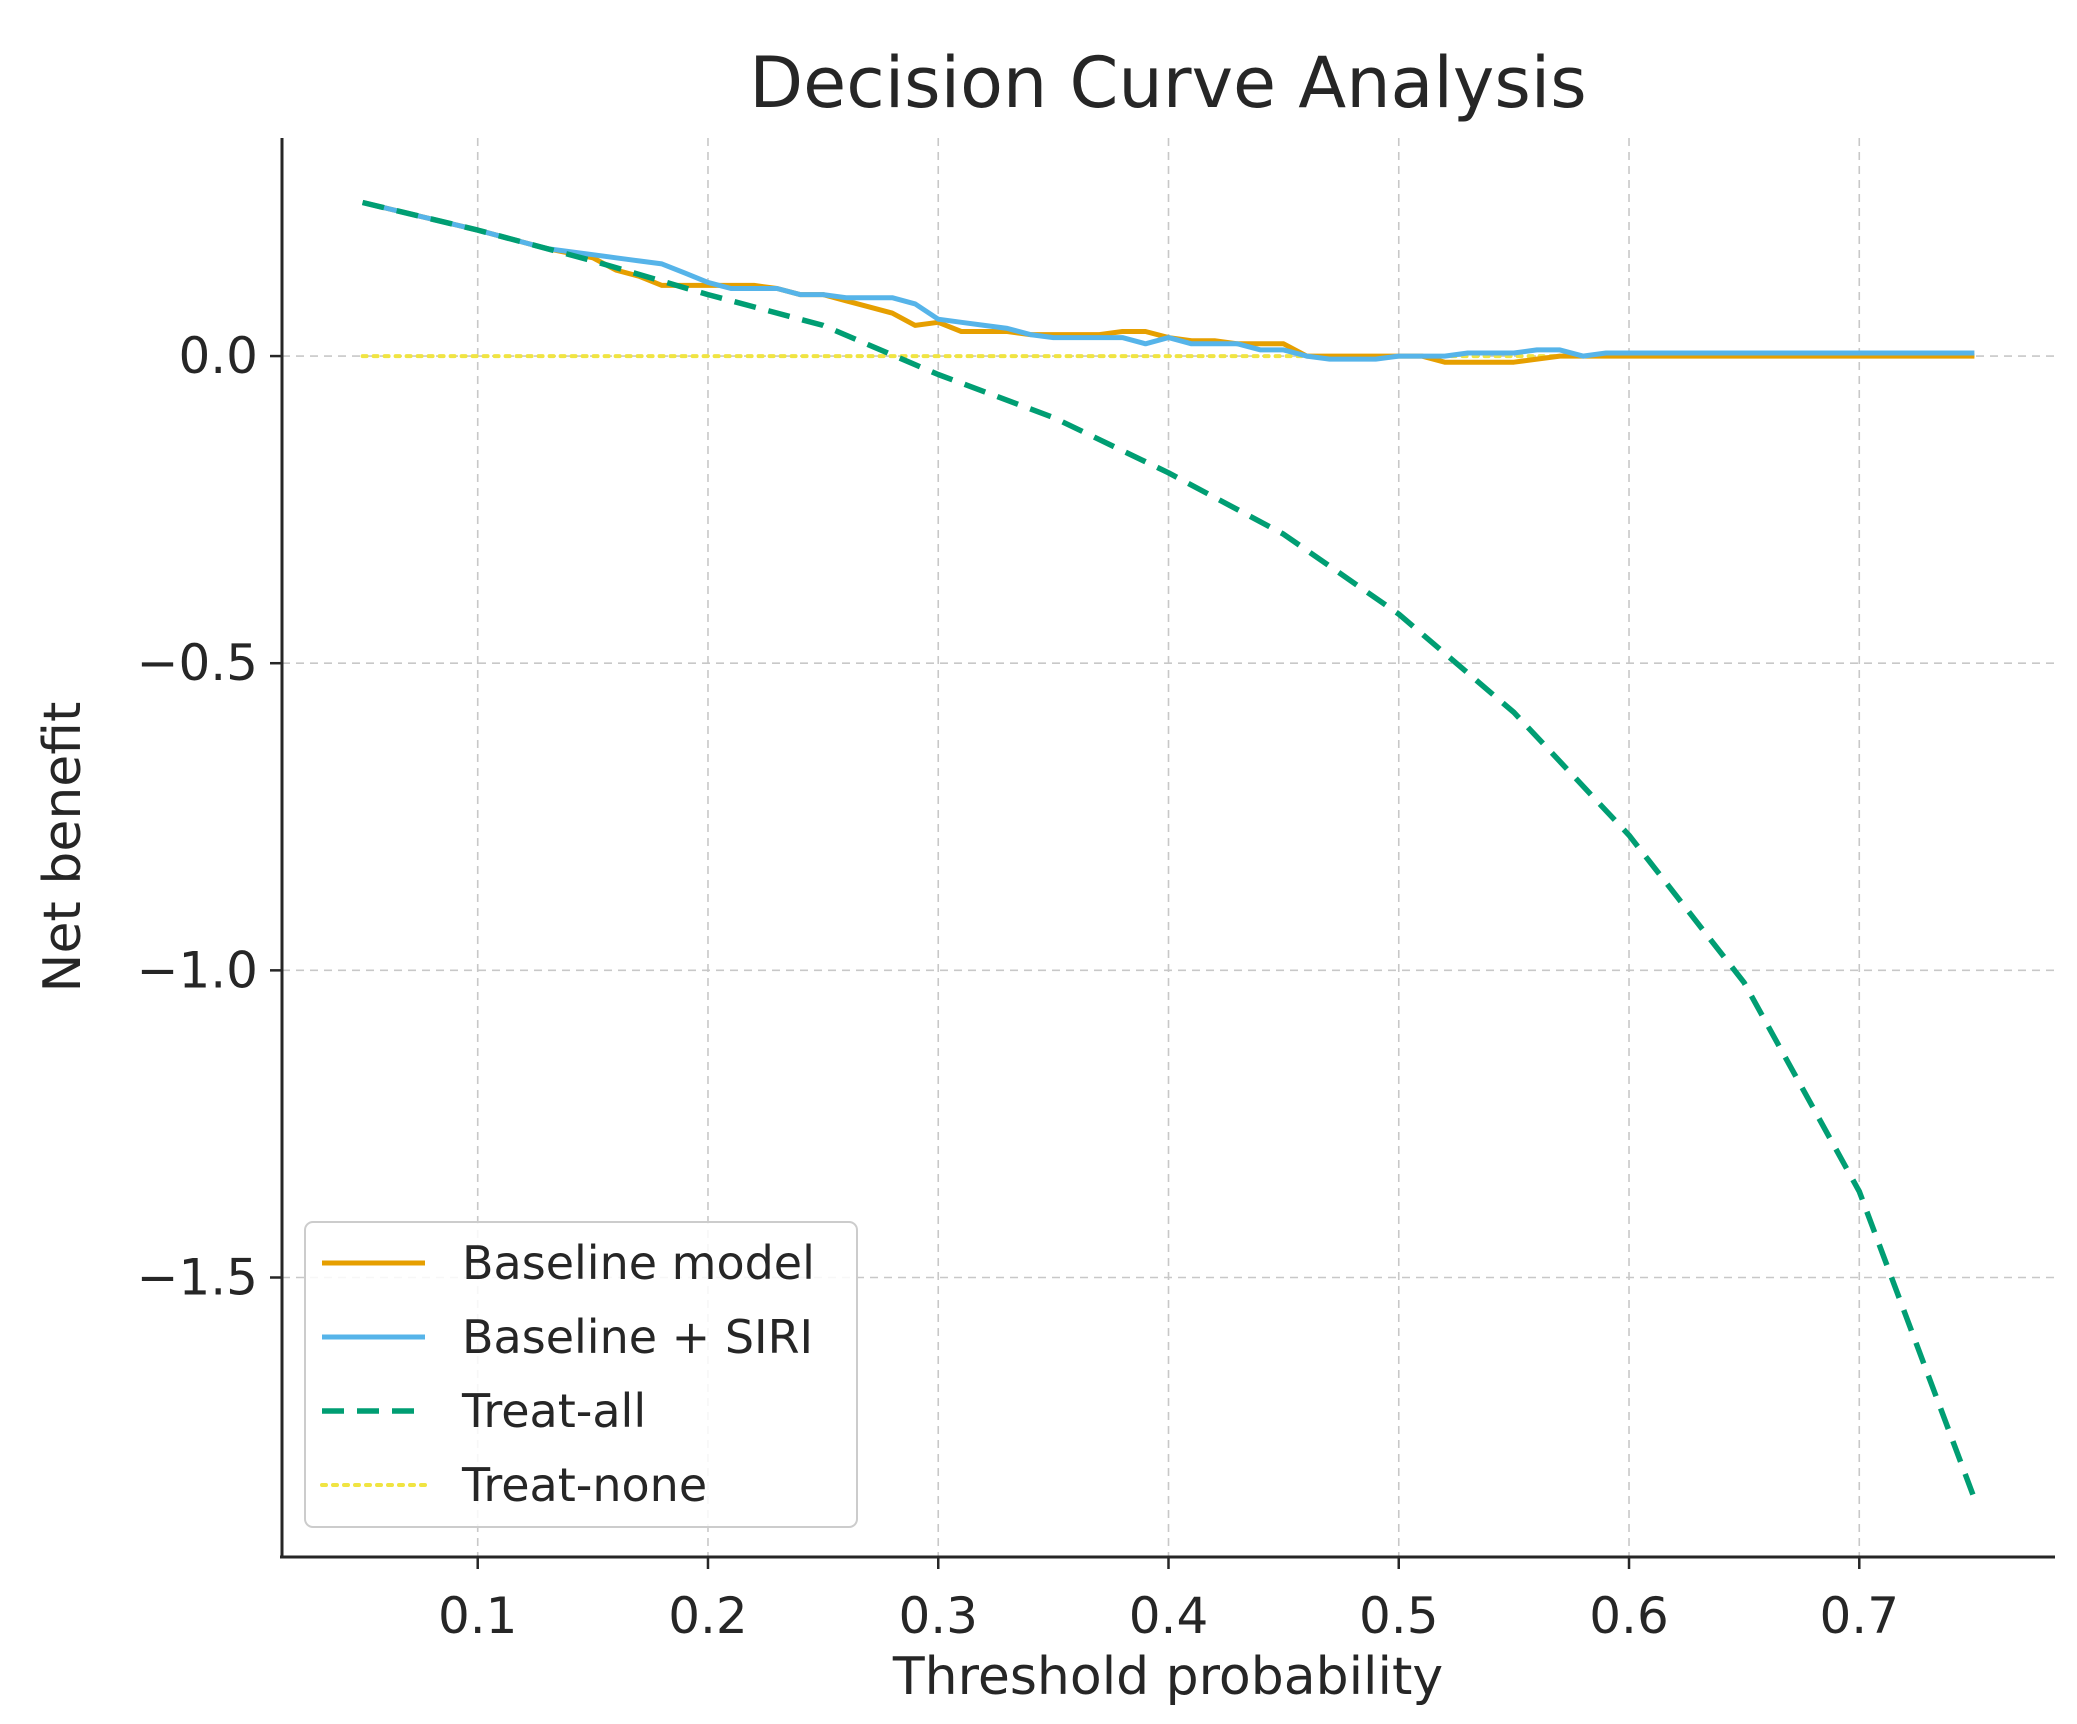  I want to click on y-tick-label: −1.0, so click(197, 970).